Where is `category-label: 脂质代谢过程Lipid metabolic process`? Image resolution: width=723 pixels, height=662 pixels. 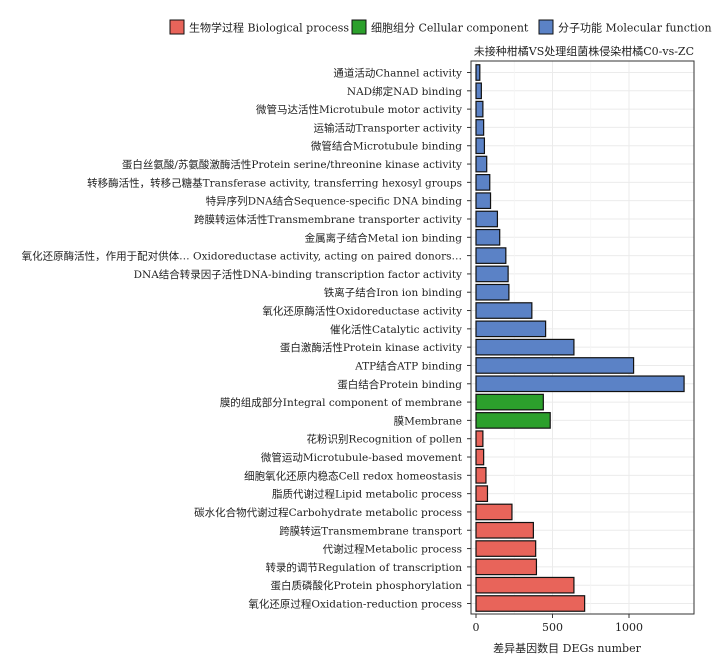 category-label: 脂质代谢过程Lipid metabolic process is located at coordinates (367, 494).